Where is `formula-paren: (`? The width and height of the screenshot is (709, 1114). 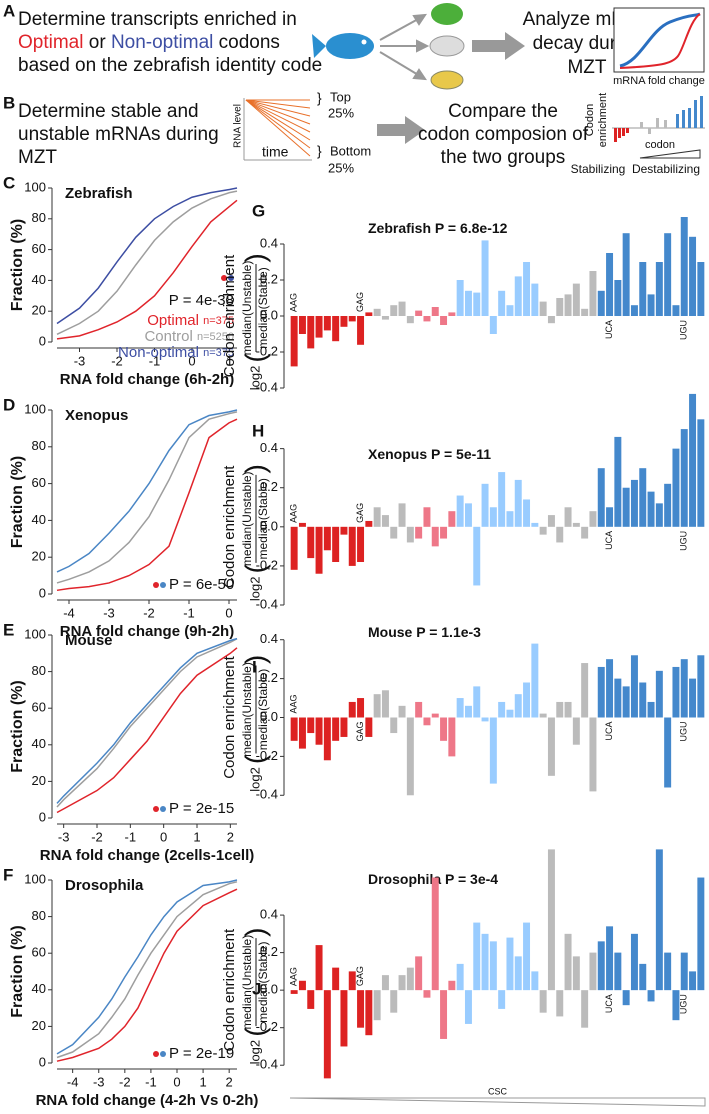
formula-paren: ( is located at coordinates (254, 1032).